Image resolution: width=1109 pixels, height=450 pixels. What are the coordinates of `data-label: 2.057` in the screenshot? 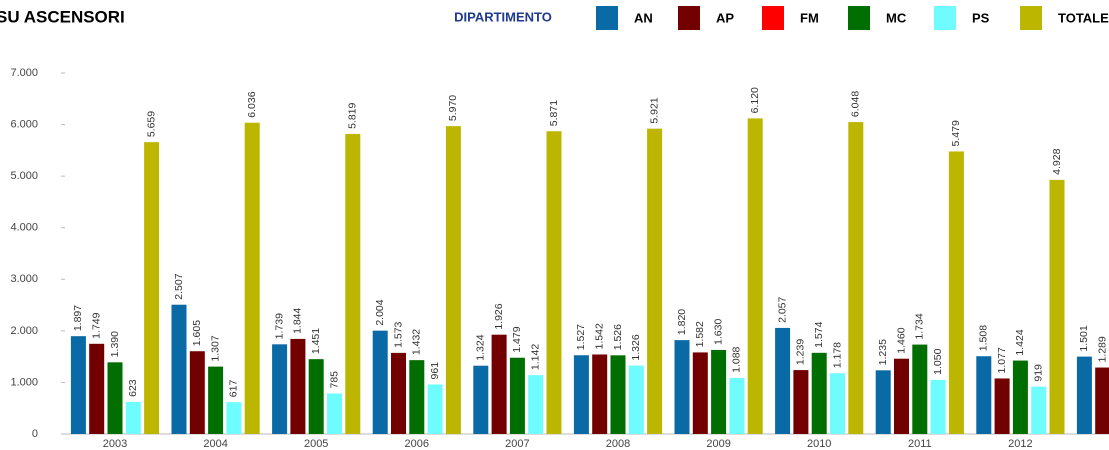 It's located at (782, 309).